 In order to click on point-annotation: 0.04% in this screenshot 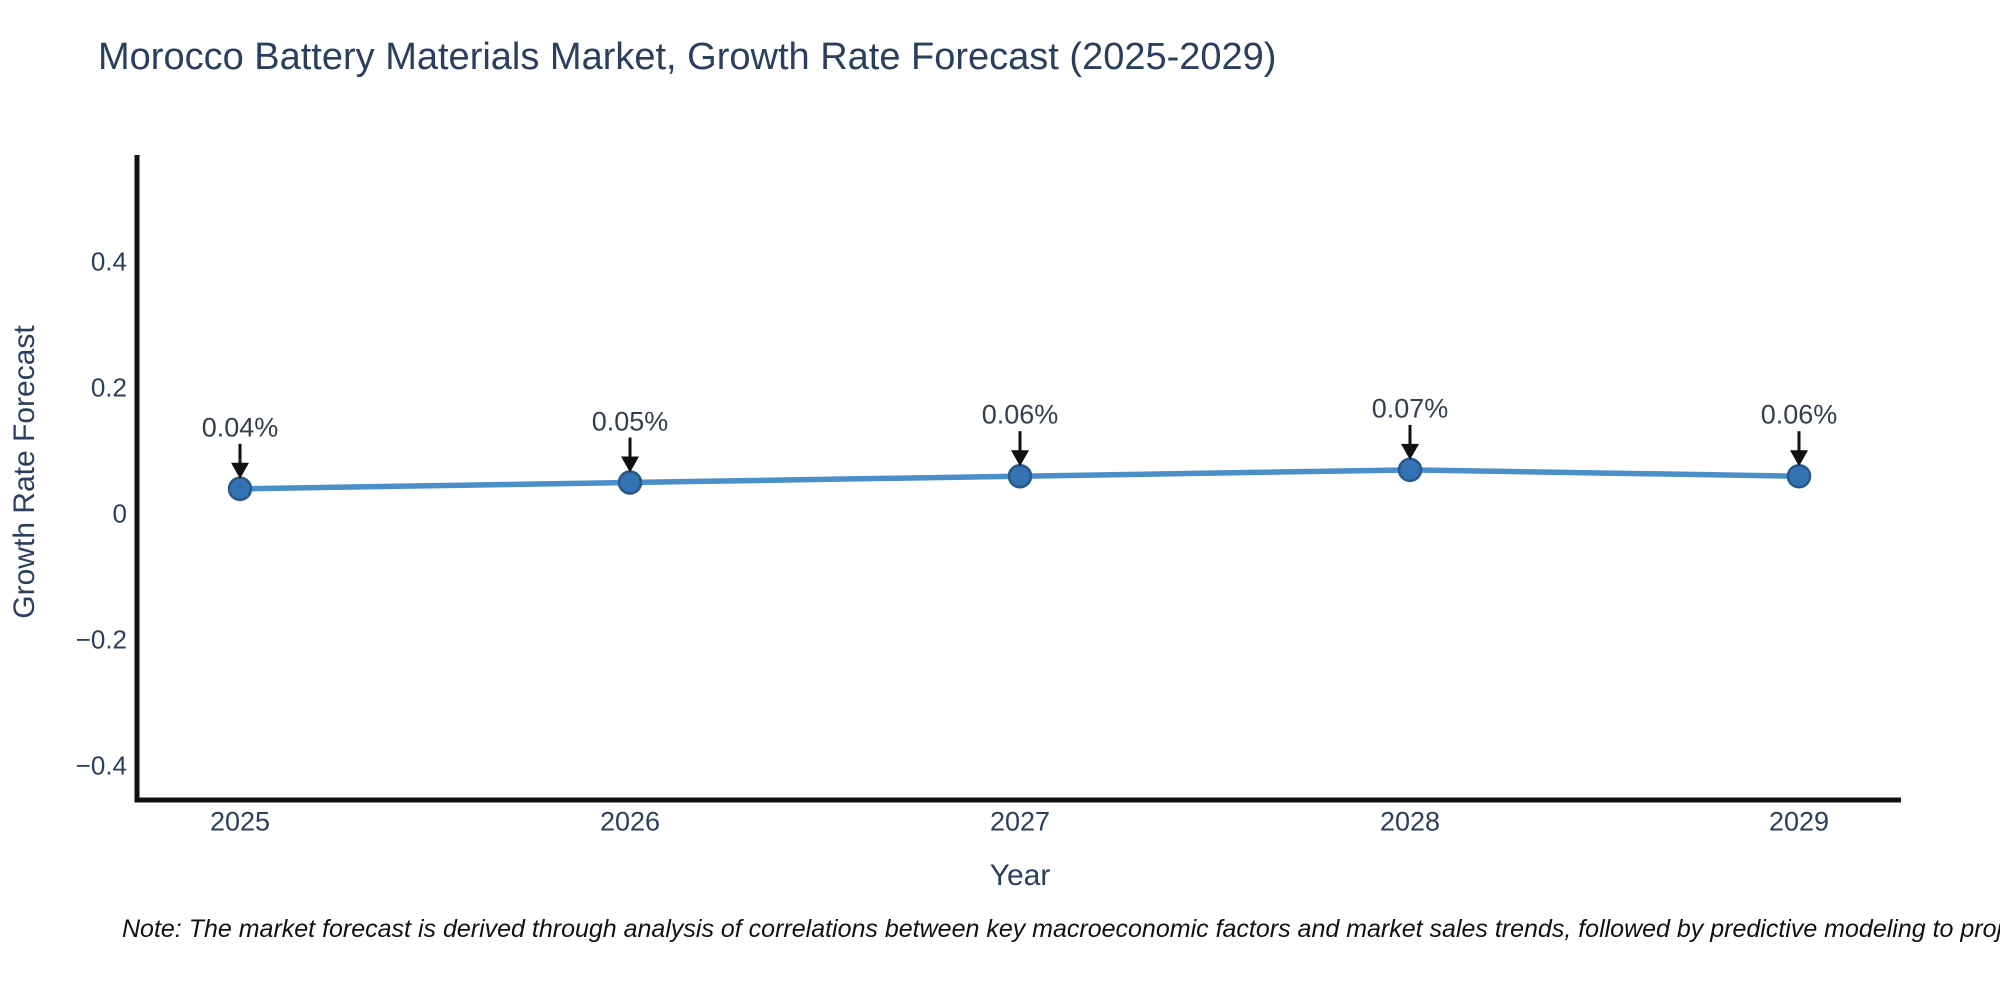, I will do `click(240, 427)`.